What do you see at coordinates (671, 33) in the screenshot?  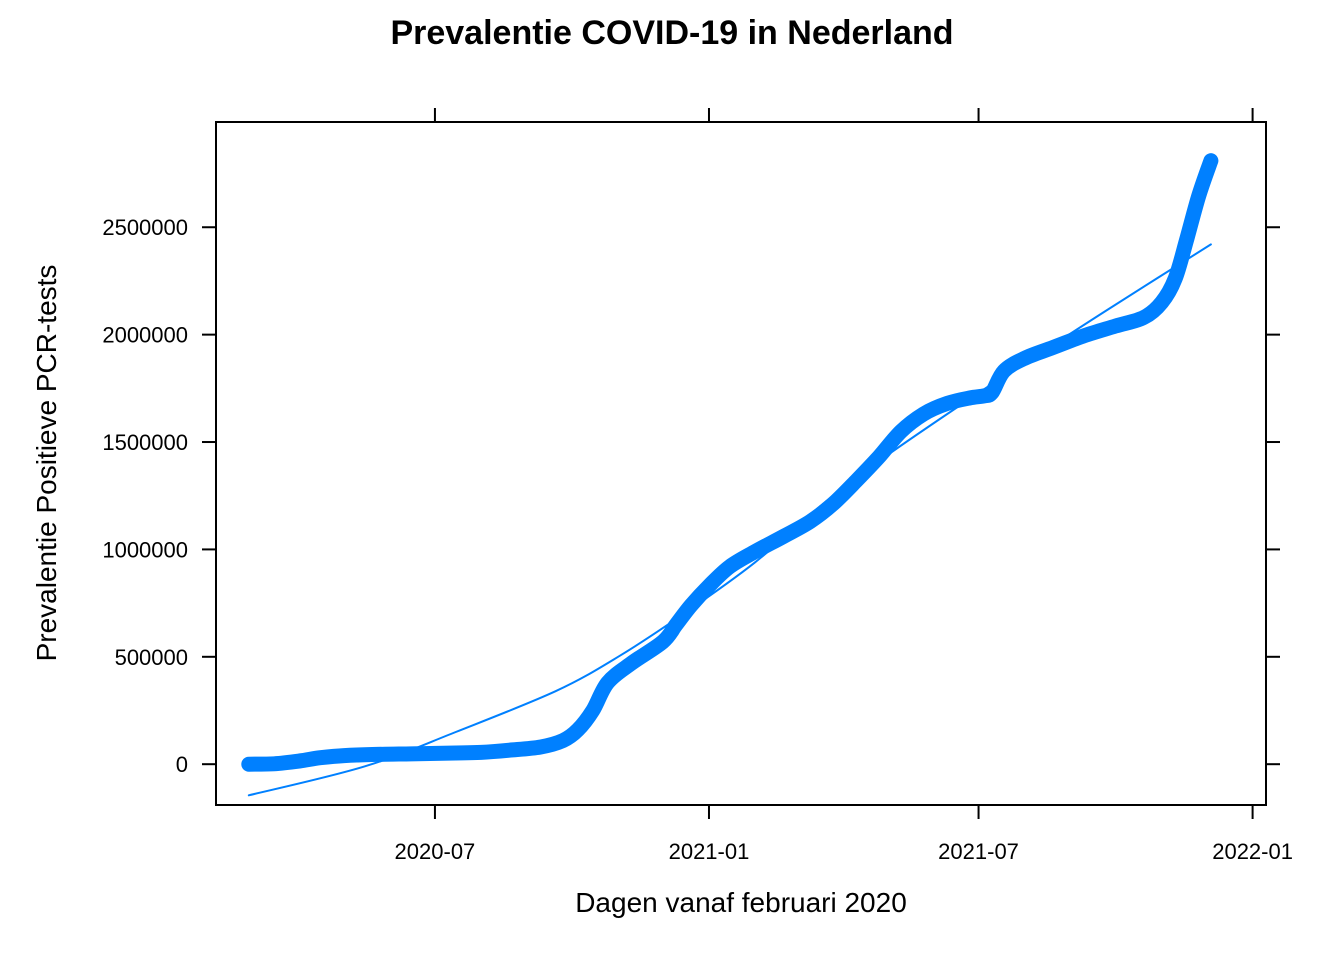 I see `chart-title: Prevalentie COVID-19 in Nederland` at bounding box center [671, 33].